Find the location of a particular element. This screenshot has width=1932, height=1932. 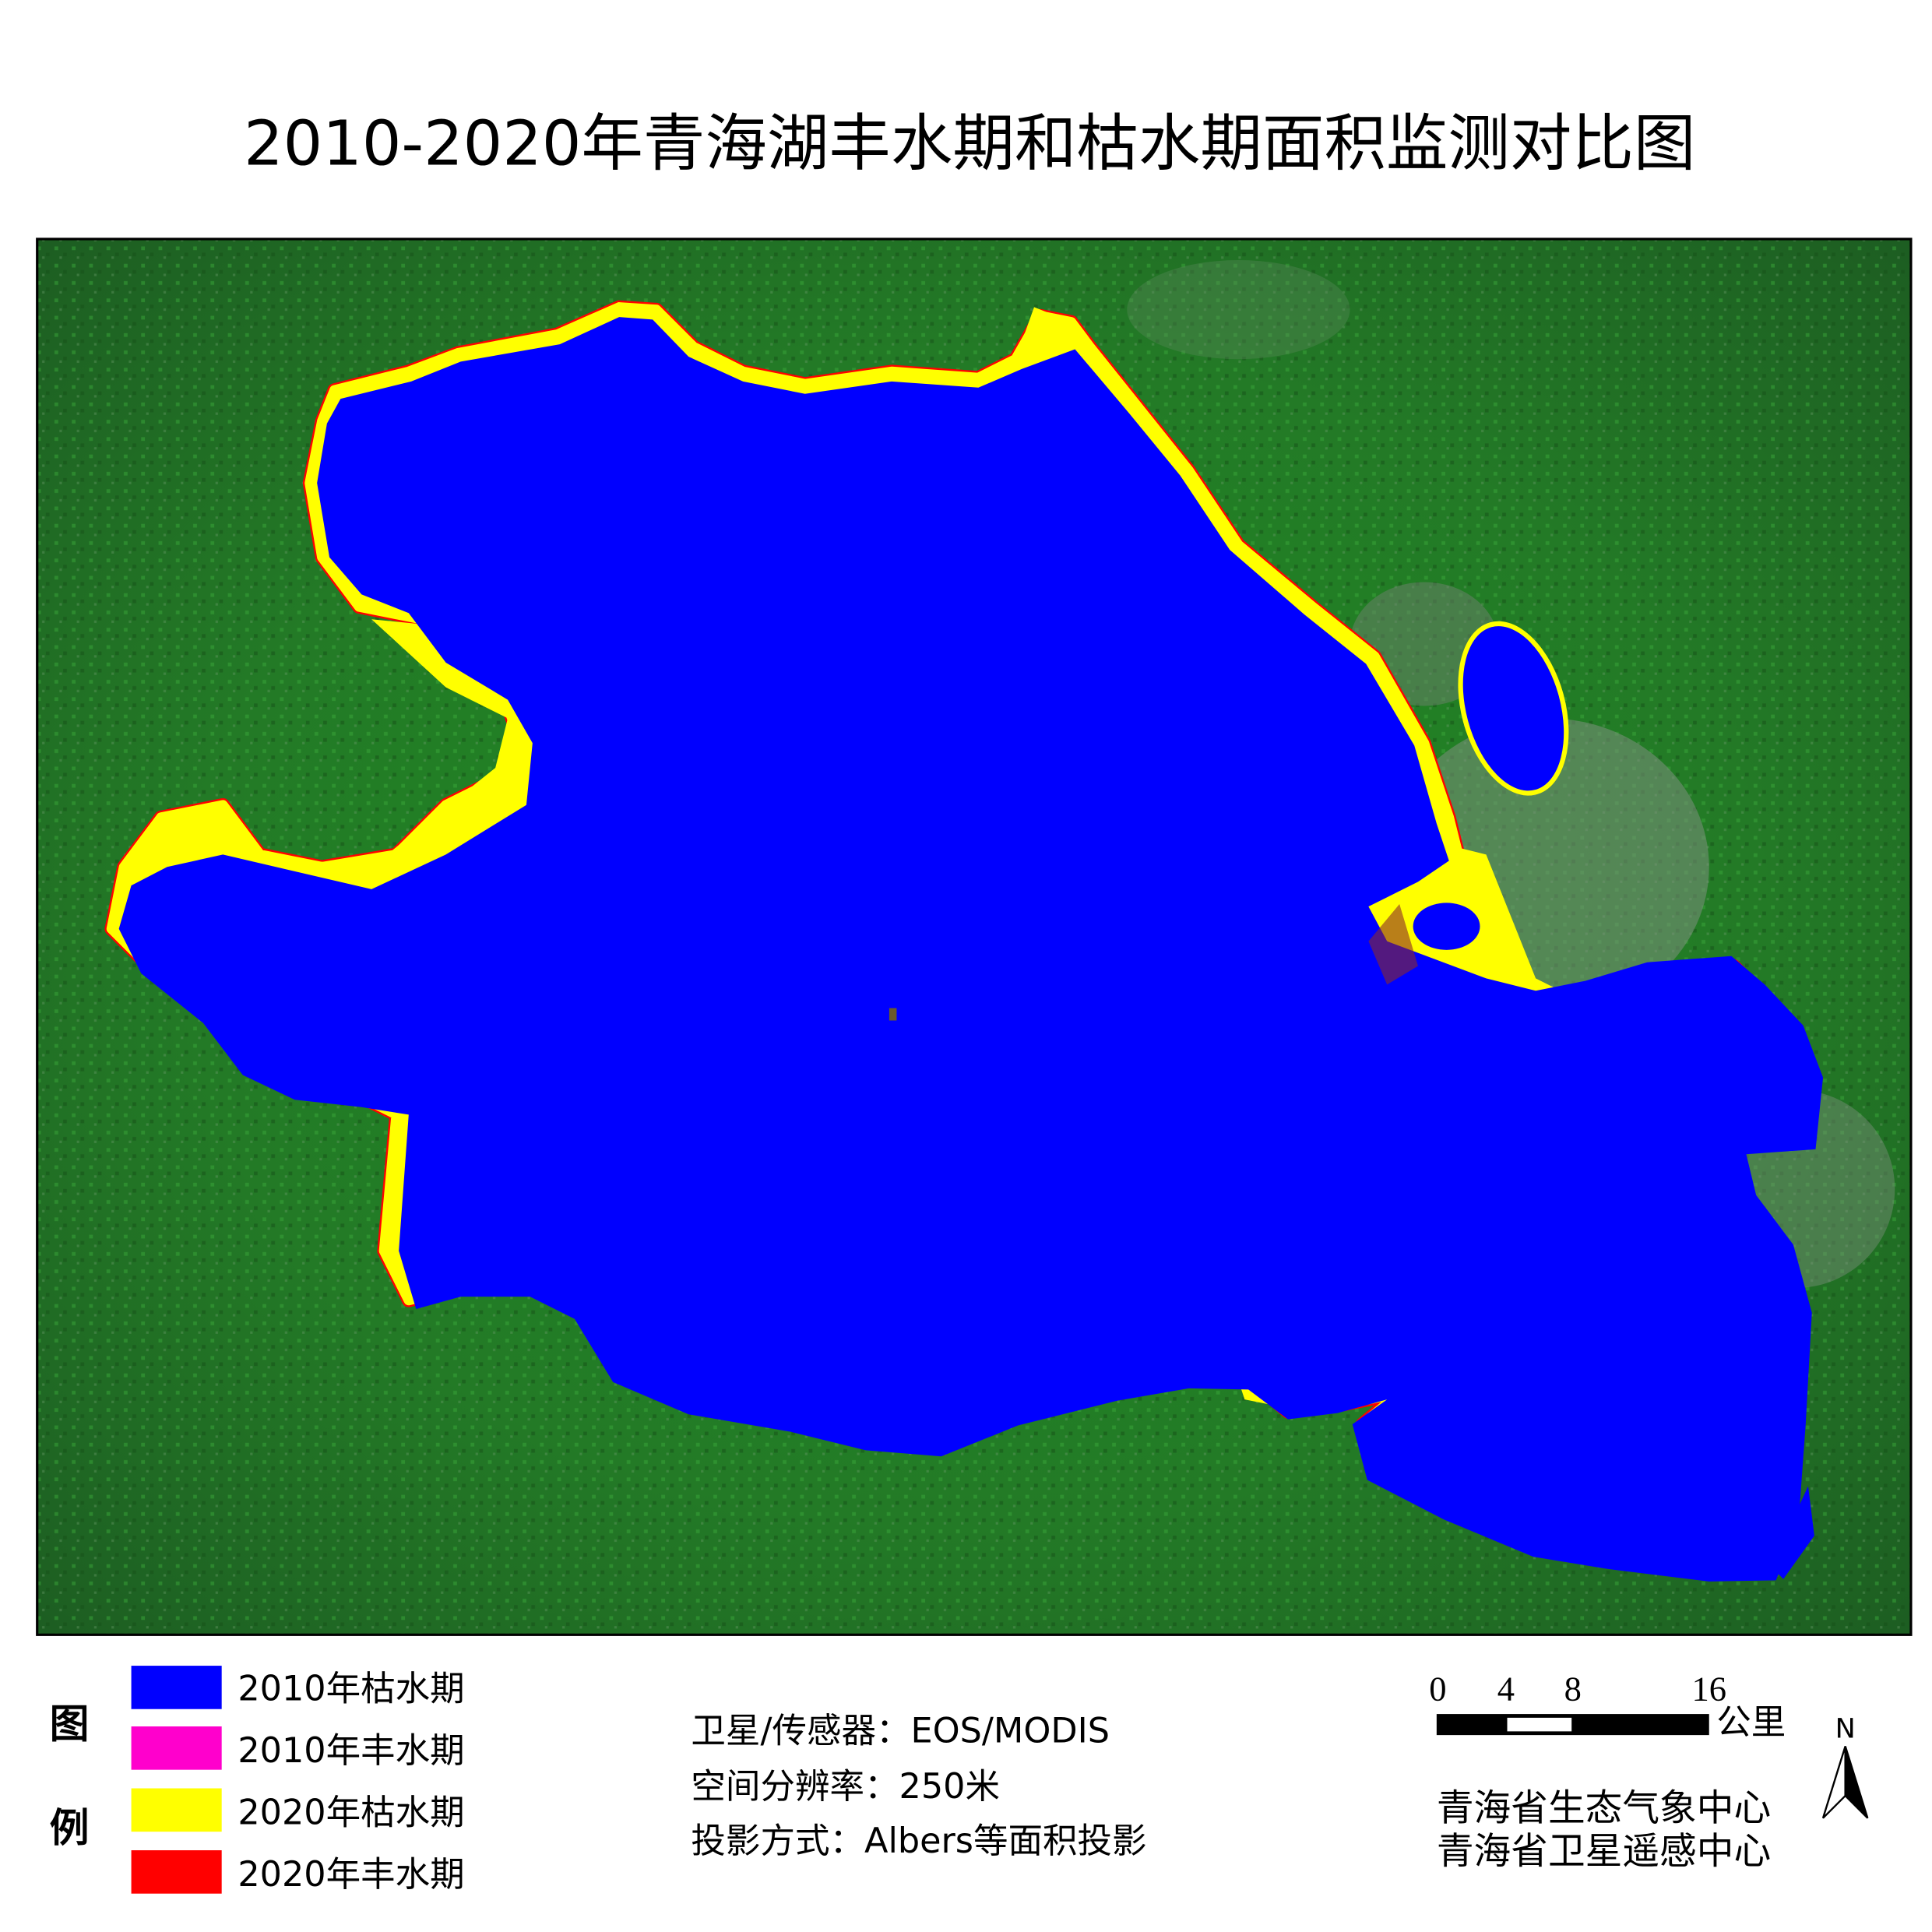

legend: 图 例 2010年枯水期 2010年丰水期 2020年枯水期 2020年丰水期 is located at coordinates (257, 1780).